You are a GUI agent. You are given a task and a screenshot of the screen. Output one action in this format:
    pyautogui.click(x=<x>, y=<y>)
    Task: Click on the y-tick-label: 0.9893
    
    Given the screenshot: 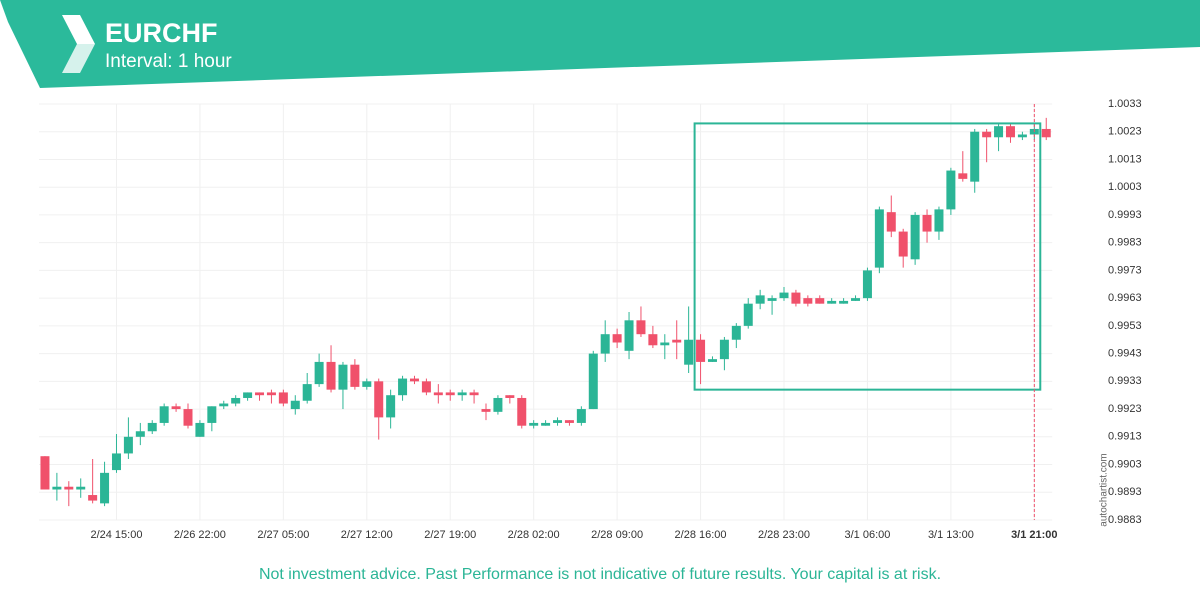 What is the action you would take?
    pyautogui.click(x=1125, y=492)
    